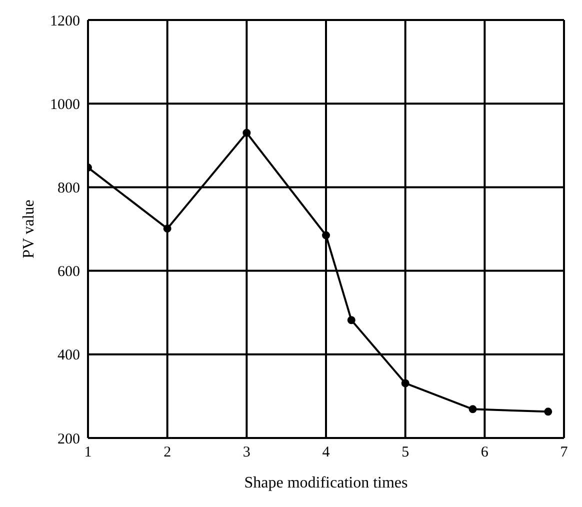 The height and width of the screenshot is (507, 582). What do you see at coordinates (326, 483) in the screenshot?
I see `x-axis-title: Shape modification times` at bounding box center [326, 483].